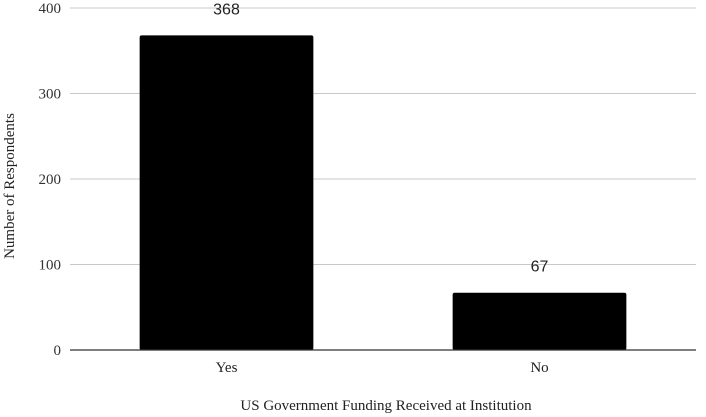 This screenshot has height=417, width=706. Describe the element at coordinates (50, 9) in the screenshot. I see `y-tick-label: 400` at that location.